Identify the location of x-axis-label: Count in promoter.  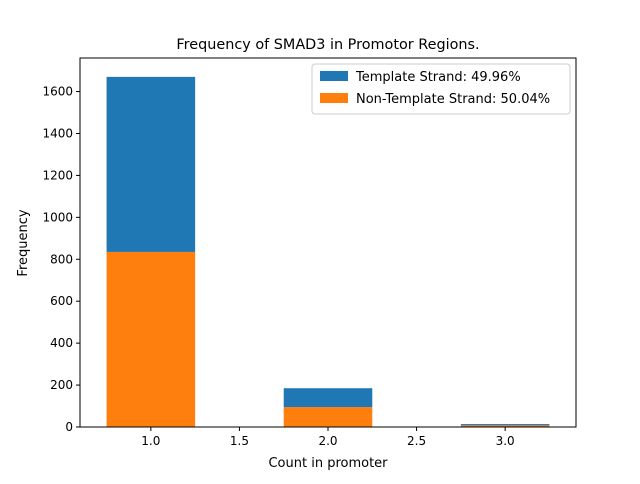
(328, 463).